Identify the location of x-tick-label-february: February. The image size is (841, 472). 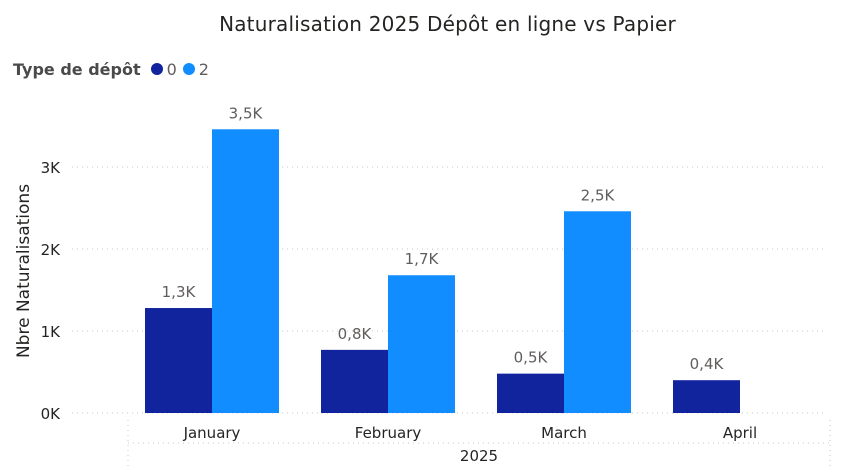
(388, 433).